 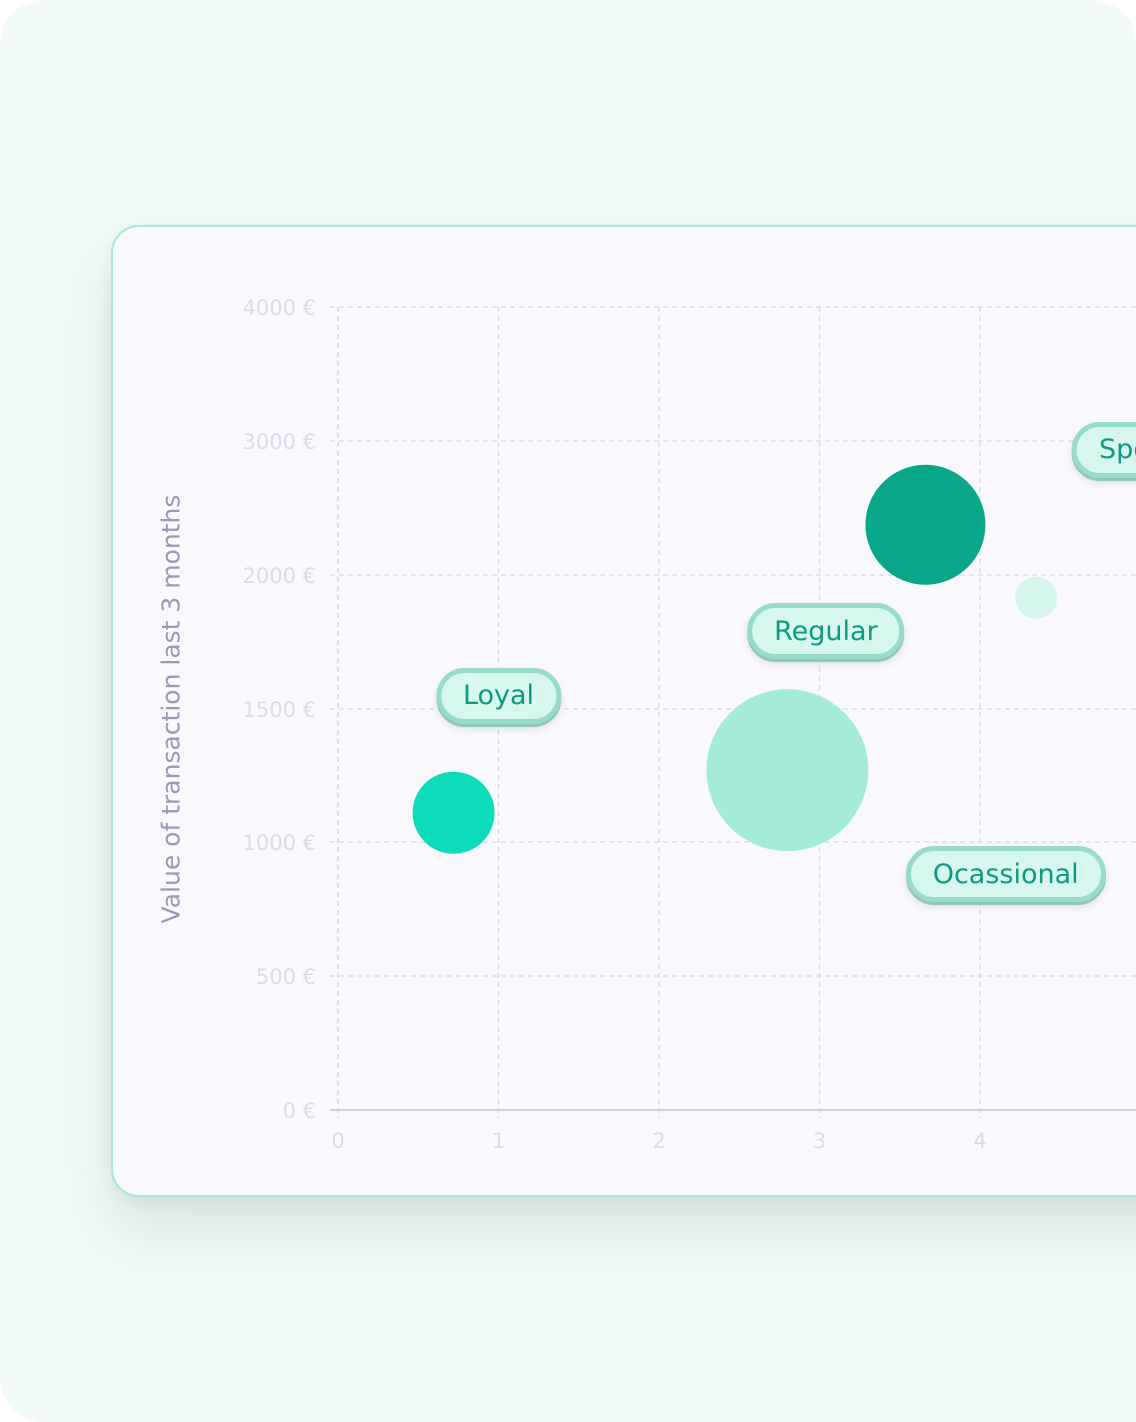 What do you see at coordinates (498, 695) in the screenshot?
I see `segment-label: Loyal` at bounding box center [498, 695].